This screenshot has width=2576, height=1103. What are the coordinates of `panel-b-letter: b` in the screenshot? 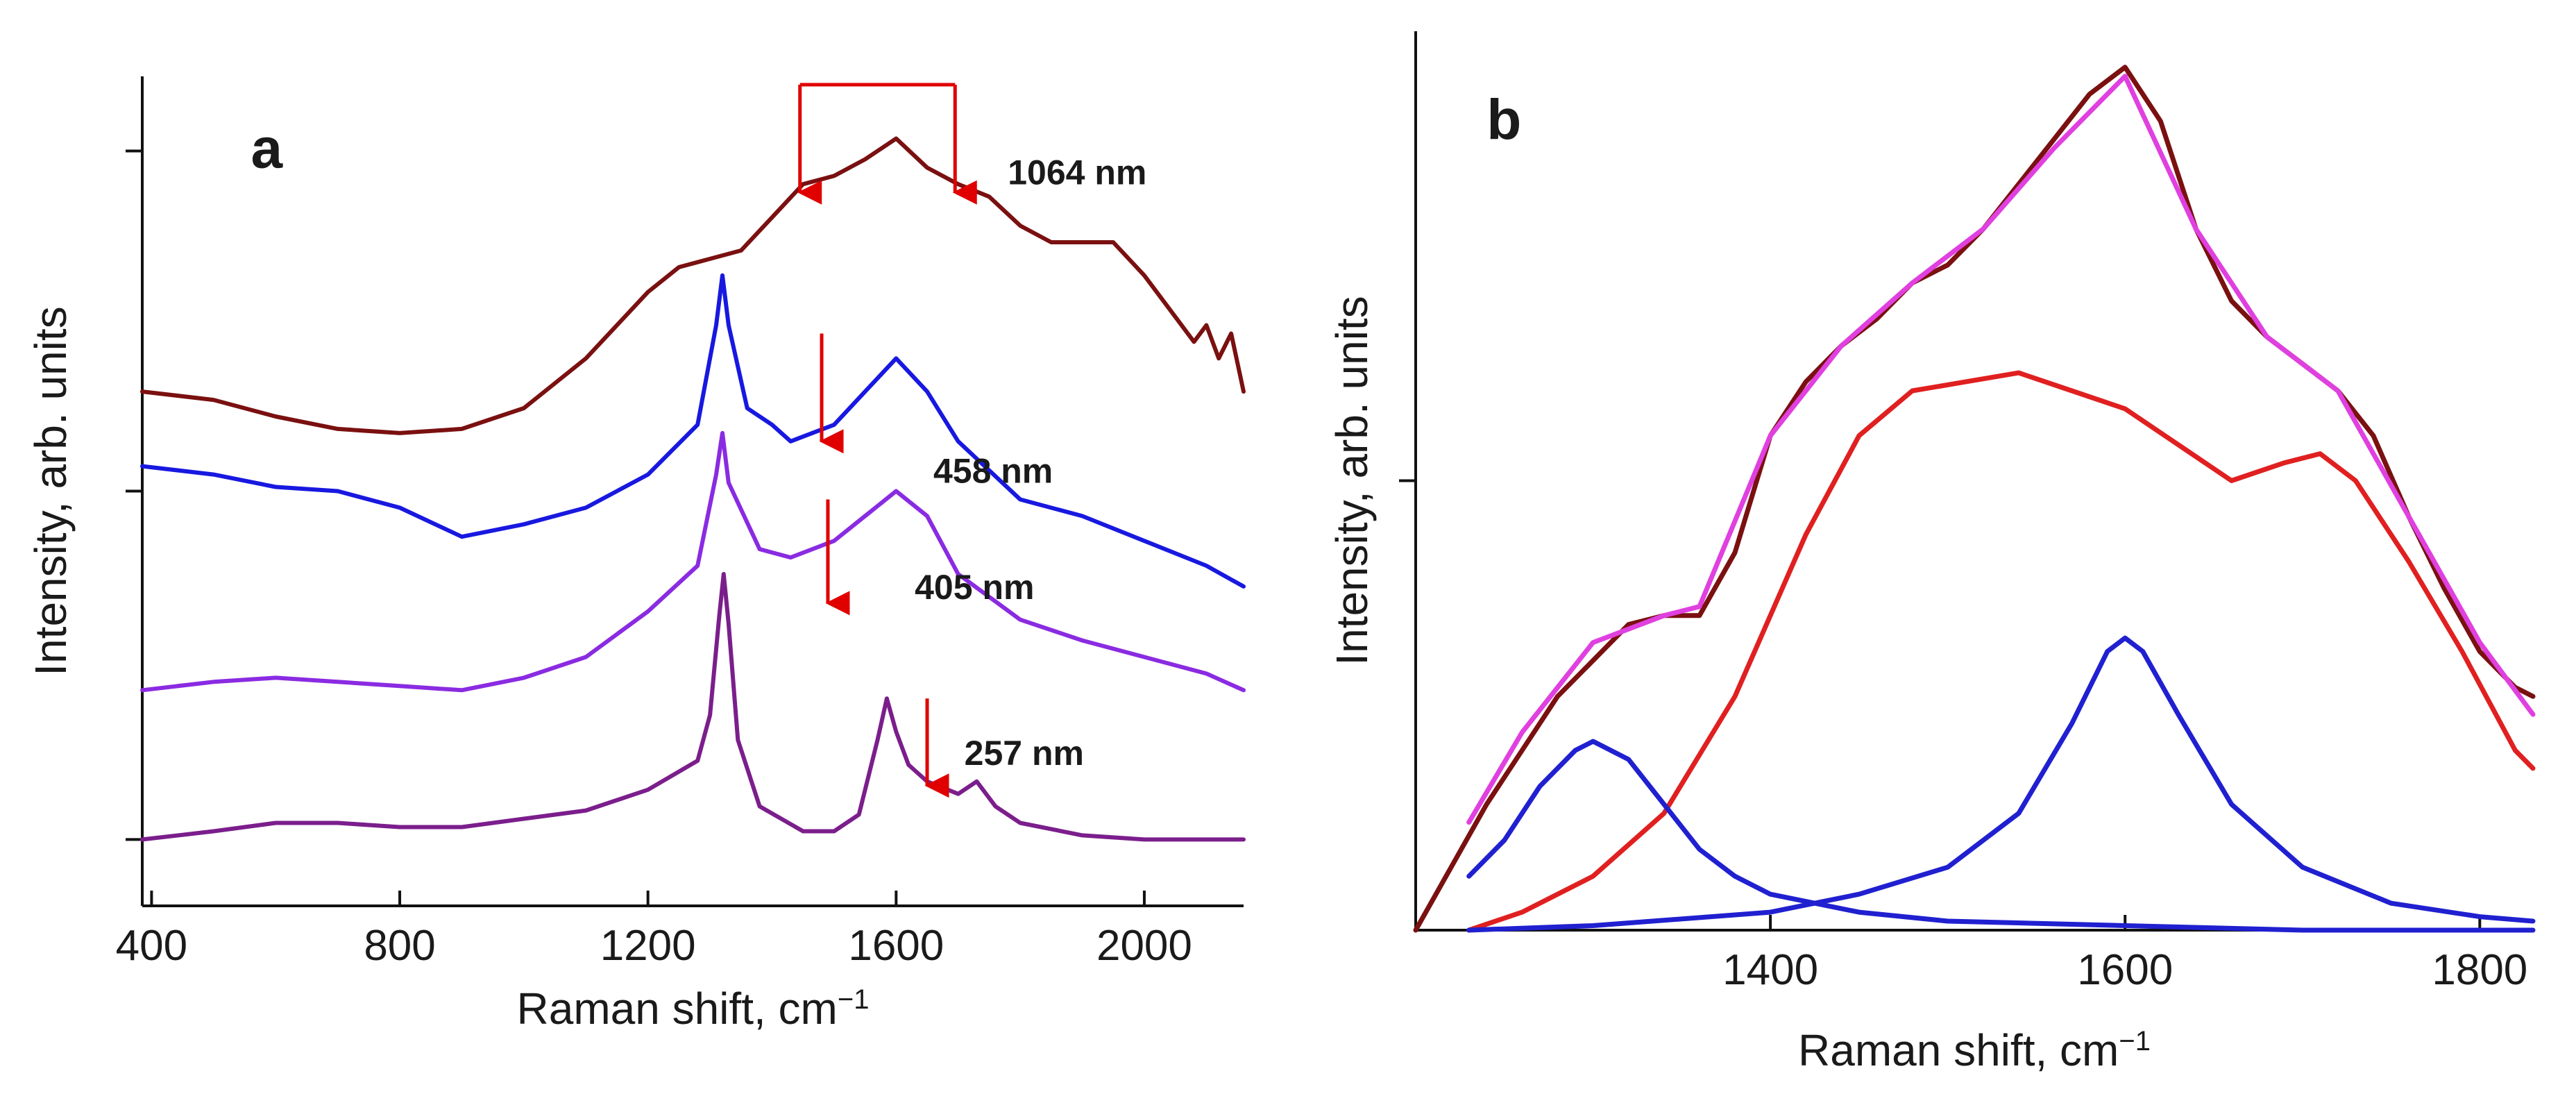 It's located at (1504, 119).